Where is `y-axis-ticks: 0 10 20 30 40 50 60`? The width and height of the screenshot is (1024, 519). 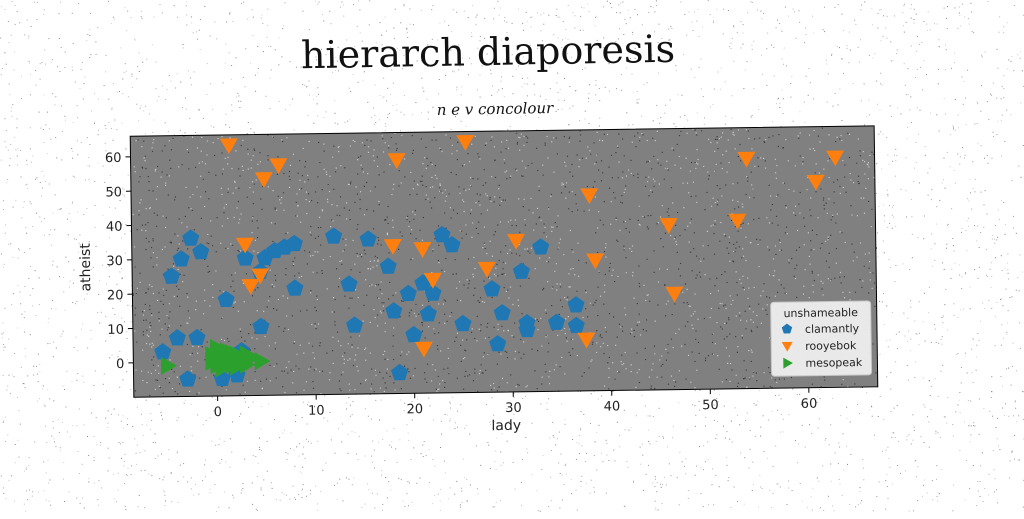 y-axis-ticks: 0 10 20 30 40 50 60 is located at coordinates (119, 261).